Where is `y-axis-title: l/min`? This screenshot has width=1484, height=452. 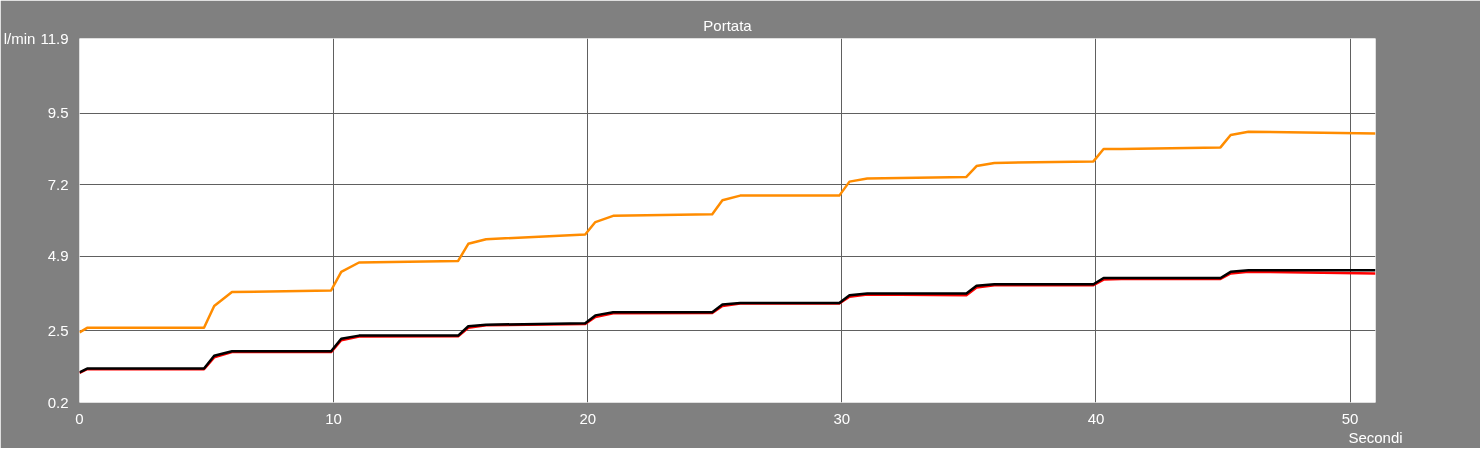 y-axis-title: l/min is located at coordinates (19, 38).